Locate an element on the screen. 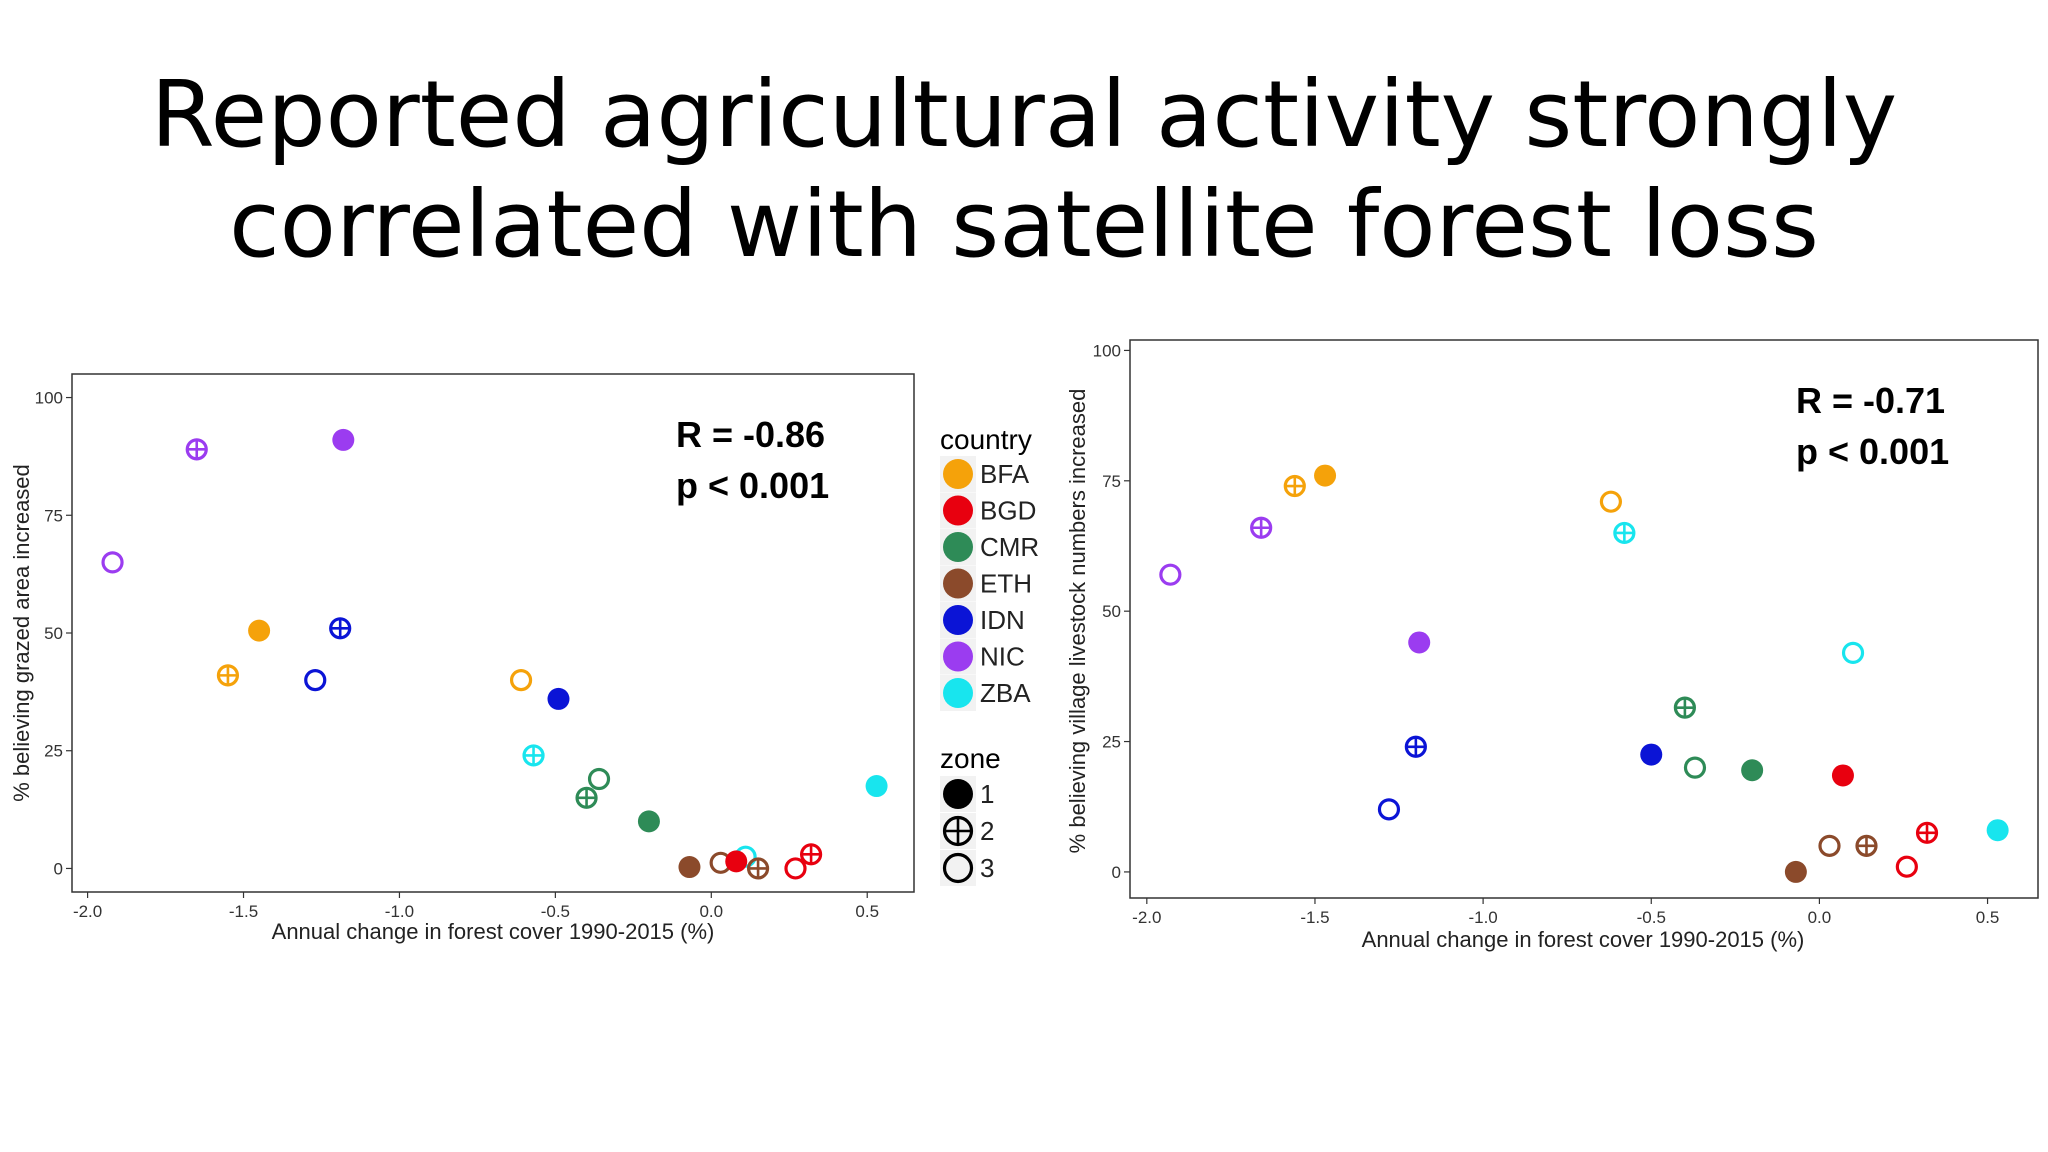 The image size is (2048, 1152). legend-country-title: country is located at coordinates (986, 439).